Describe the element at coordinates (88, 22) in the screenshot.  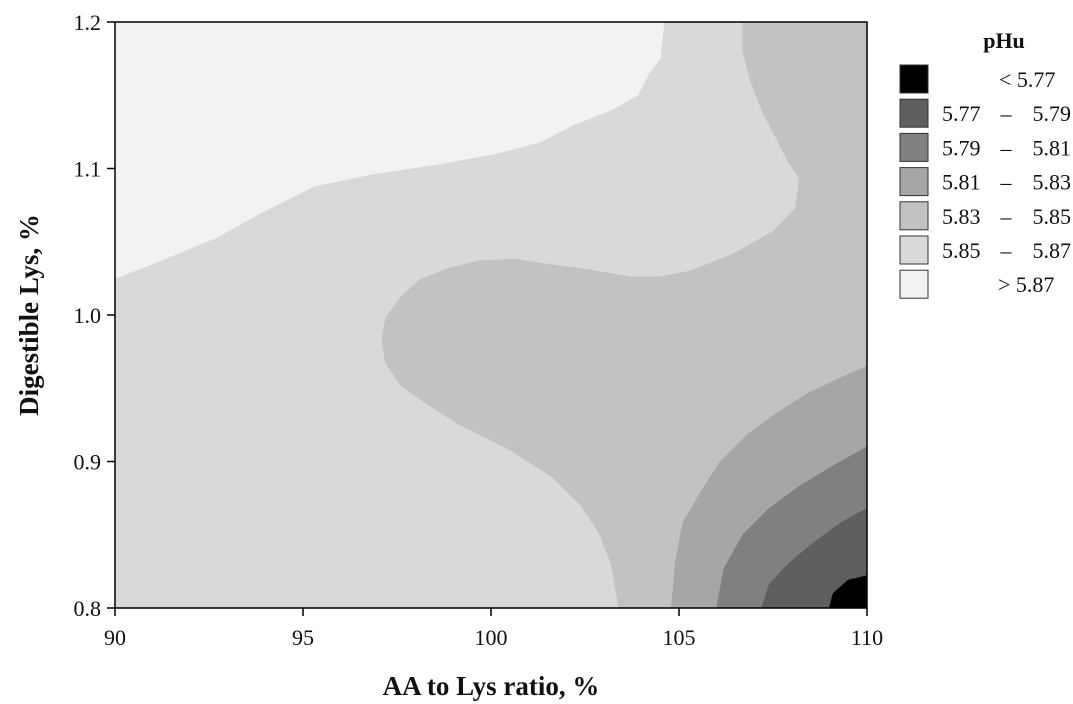
I see `y-tick-label: 1.2` at that location.